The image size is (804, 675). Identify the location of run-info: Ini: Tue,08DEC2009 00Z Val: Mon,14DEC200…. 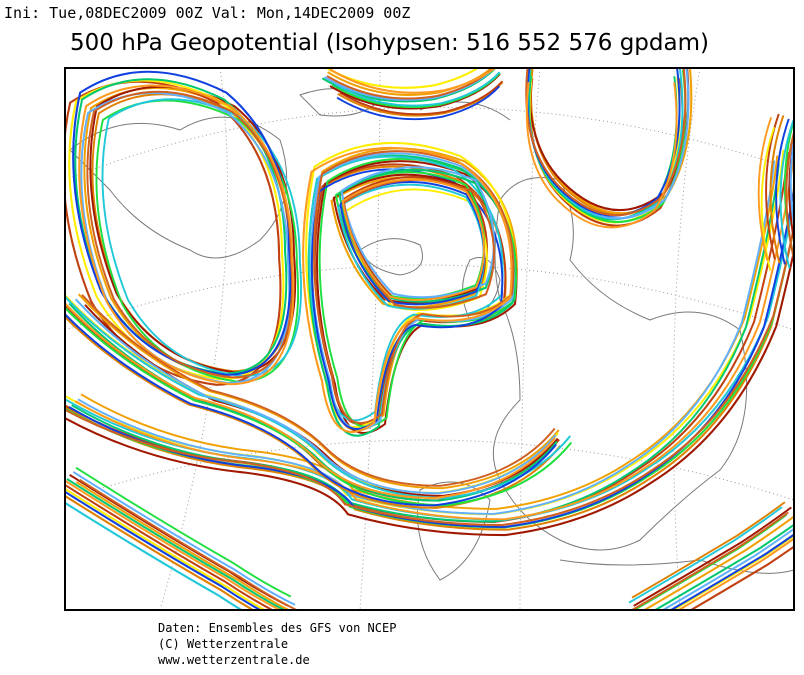
(207, 13).